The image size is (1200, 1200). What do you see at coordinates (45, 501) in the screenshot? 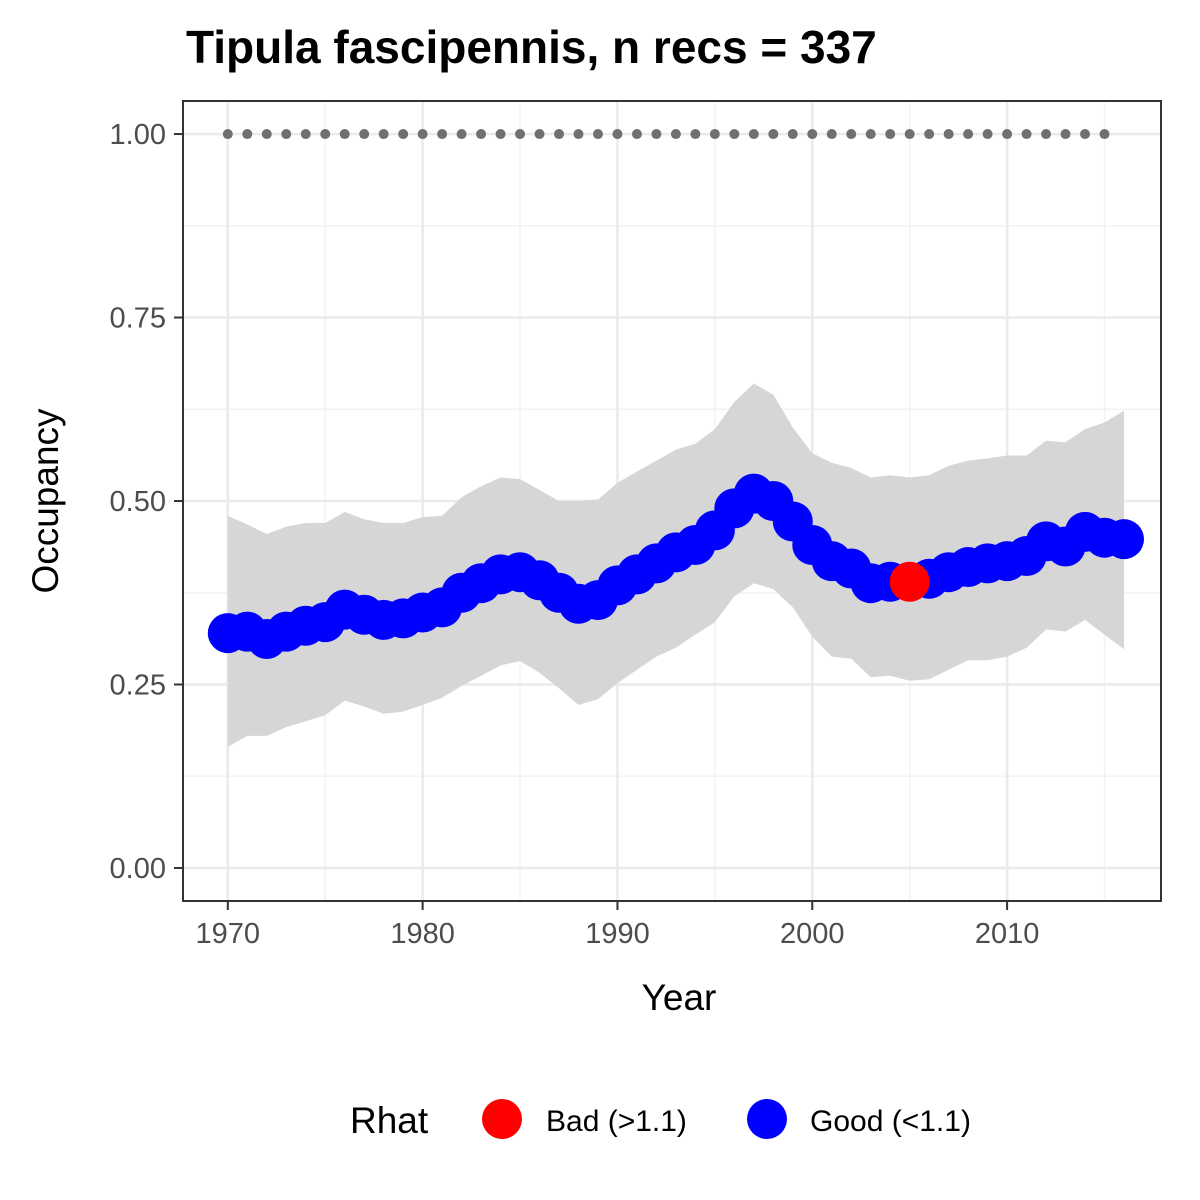
I see `y-axis-title: Occupancy` at bounding box center [45, 501].